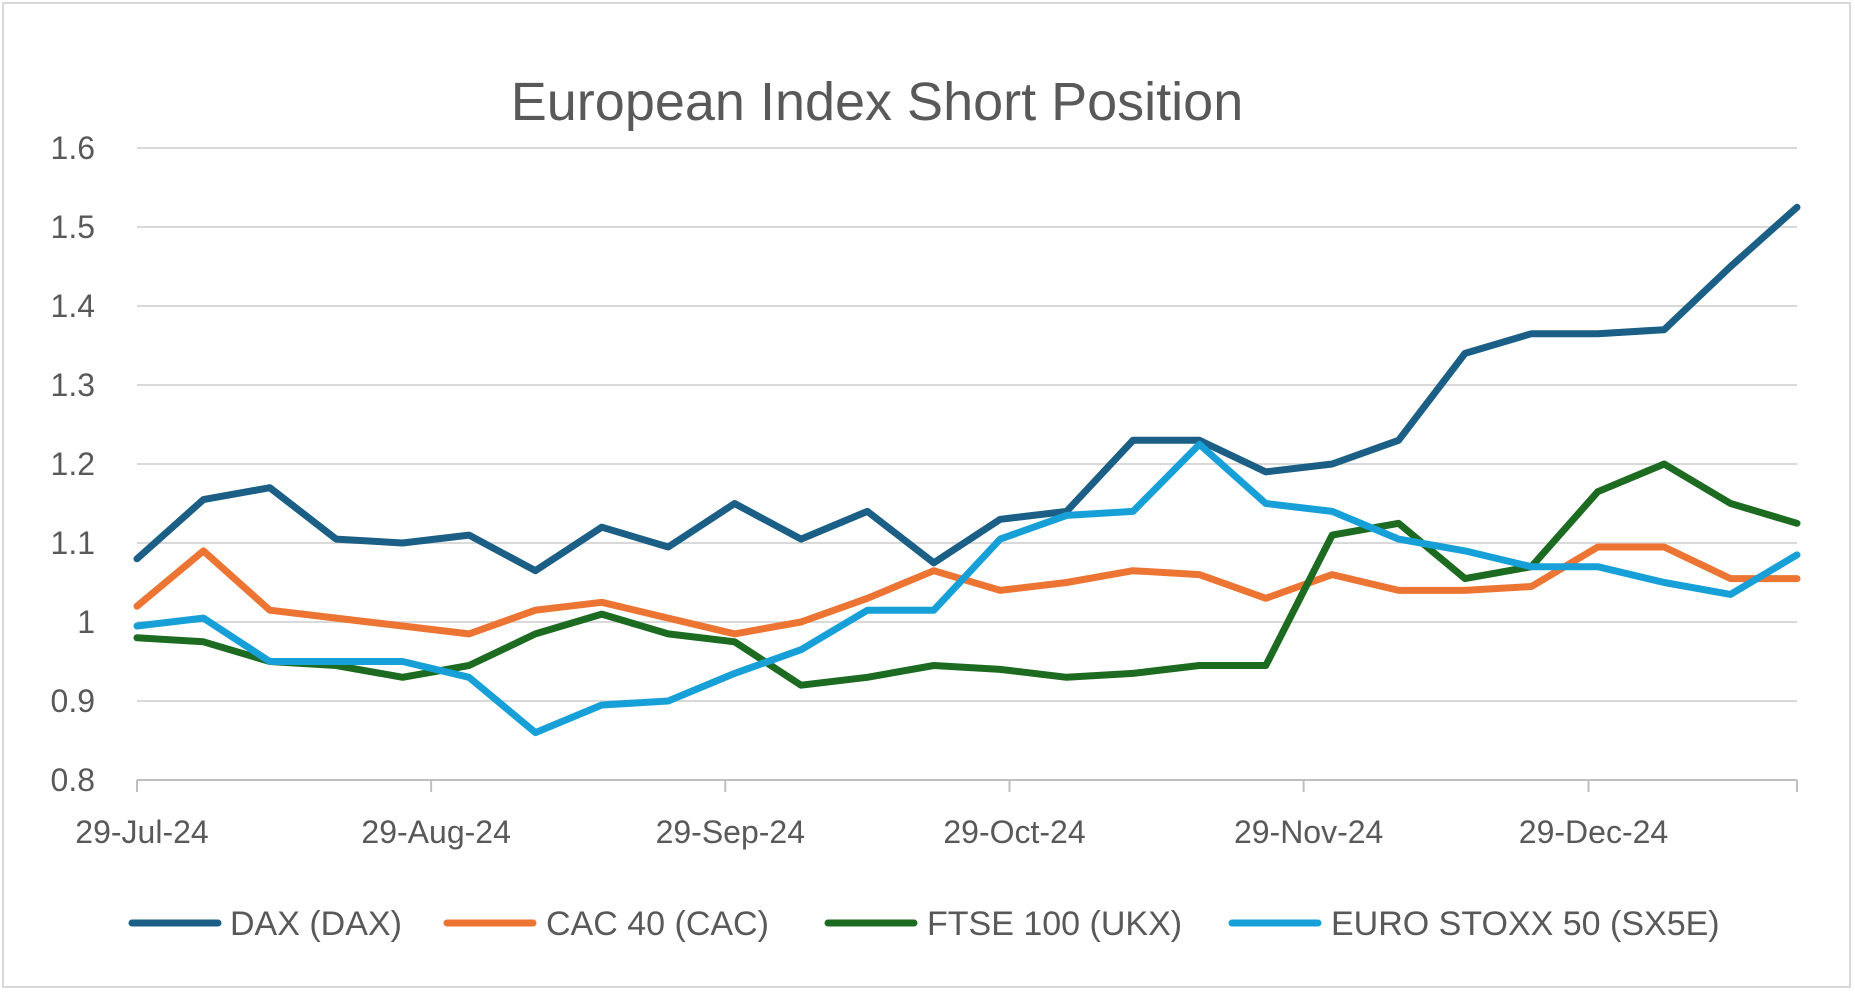 The image size is (1855, 992). Describe the element at coordinates (73, 227) in the screenshot. I see `y-tick-label: 1.5` at that location.